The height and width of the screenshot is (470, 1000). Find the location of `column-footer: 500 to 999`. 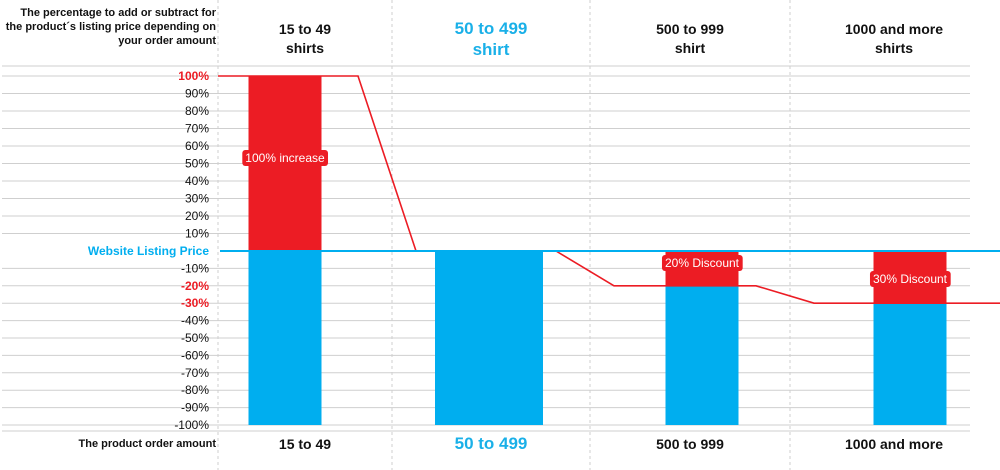

column-footer: 500 to 999 is located at coordinates (690, 444).